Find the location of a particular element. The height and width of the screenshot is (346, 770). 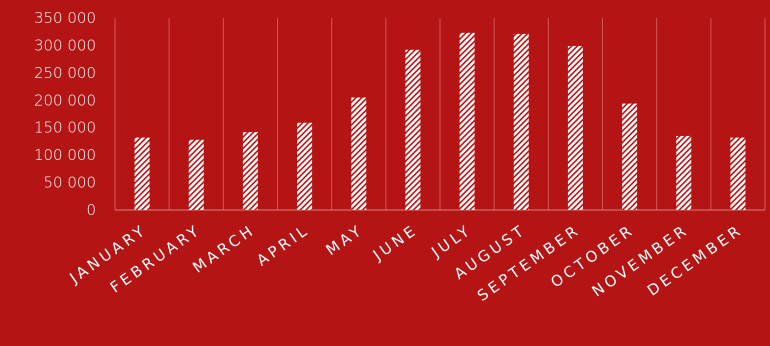

y-tick-label: 100 000 is located at coordinates (65, 155).